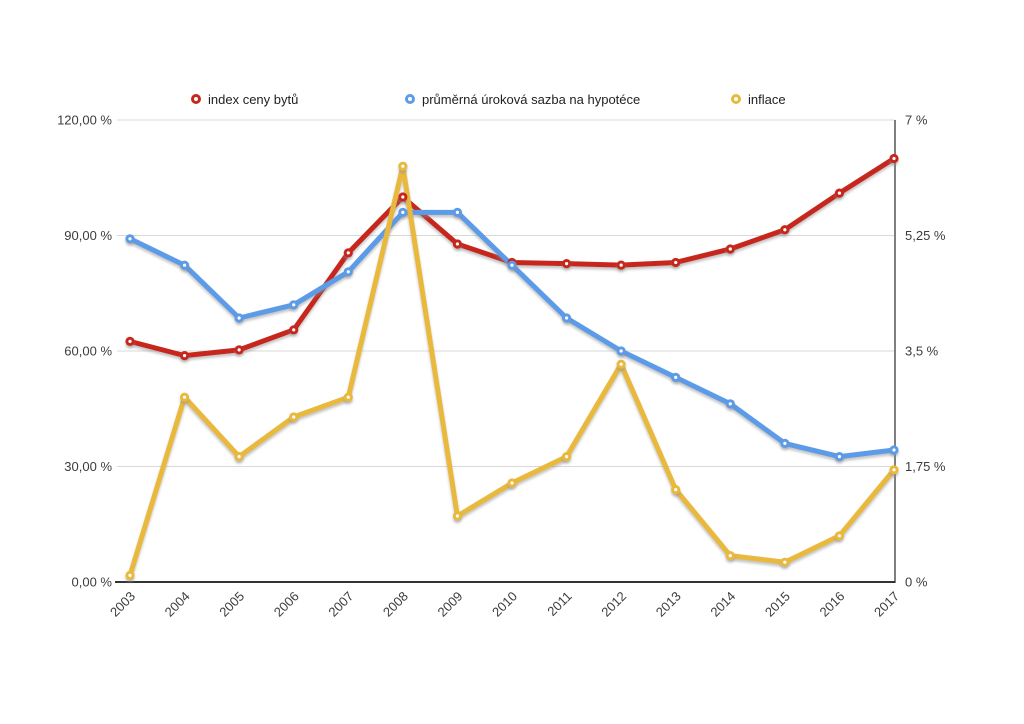 The height and width of the screenshot is (724, 1024). I want to click on x-axis-label: 2008, so click(395, 604).